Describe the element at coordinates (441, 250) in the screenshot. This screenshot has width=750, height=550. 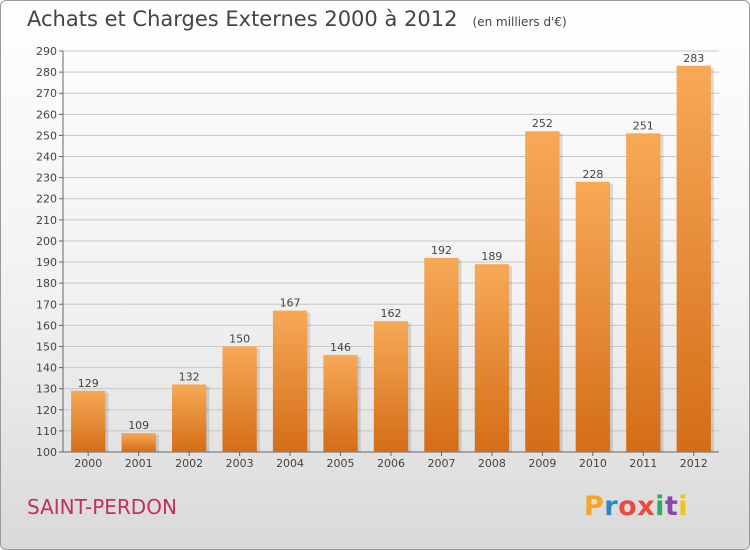
I see `bar-value-label: 192` at that location.